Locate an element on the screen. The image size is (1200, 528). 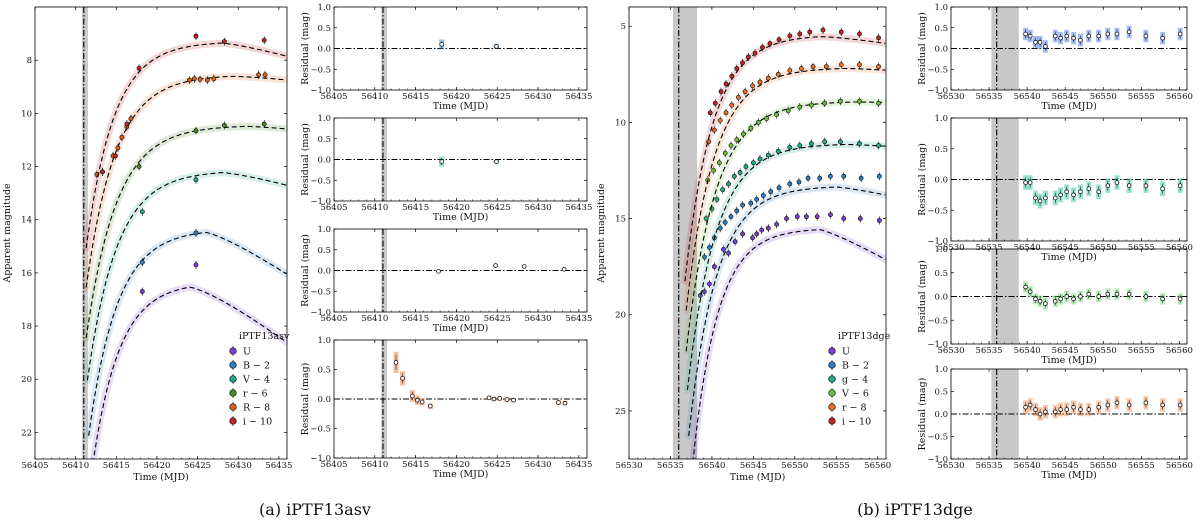
caption-left: (a) iPTF13asv is located at coordinates (315, 509).